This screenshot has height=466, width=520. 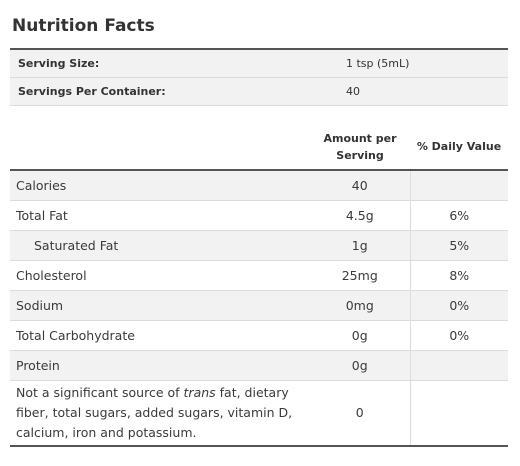 I want to click on amount-header-line2: Serving, so click(x=360, y=155).